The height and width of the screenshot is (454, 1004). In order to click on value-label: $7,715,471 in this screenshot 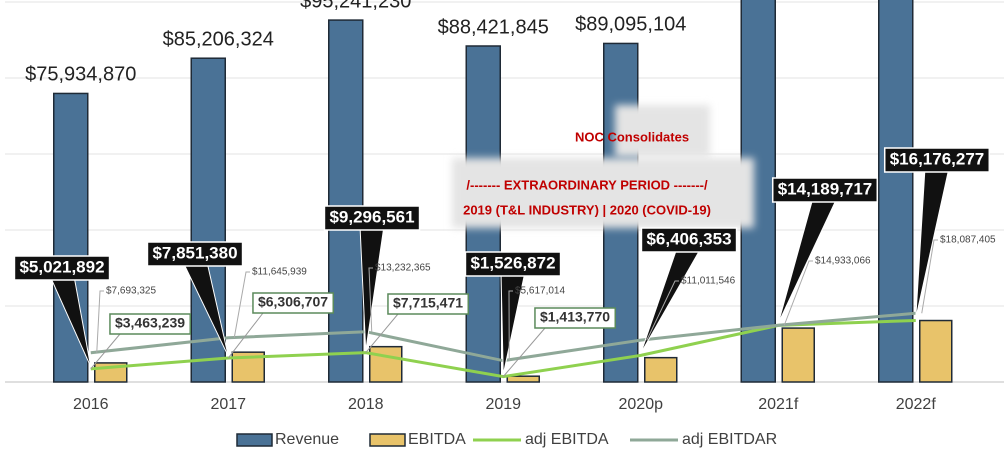, I will do `click(428, 303)`.